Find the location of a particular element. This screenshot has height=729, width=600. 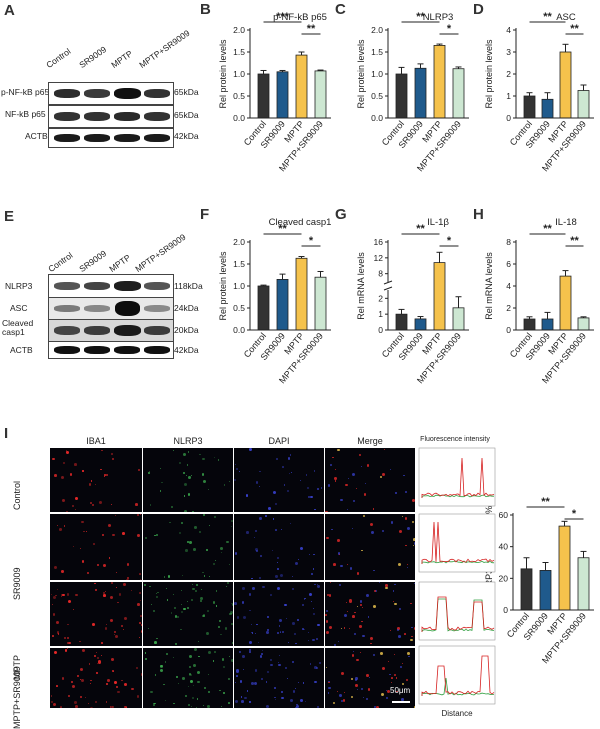

y-axis-label: Rel mRNA levels is located at coordinates (489, 286).